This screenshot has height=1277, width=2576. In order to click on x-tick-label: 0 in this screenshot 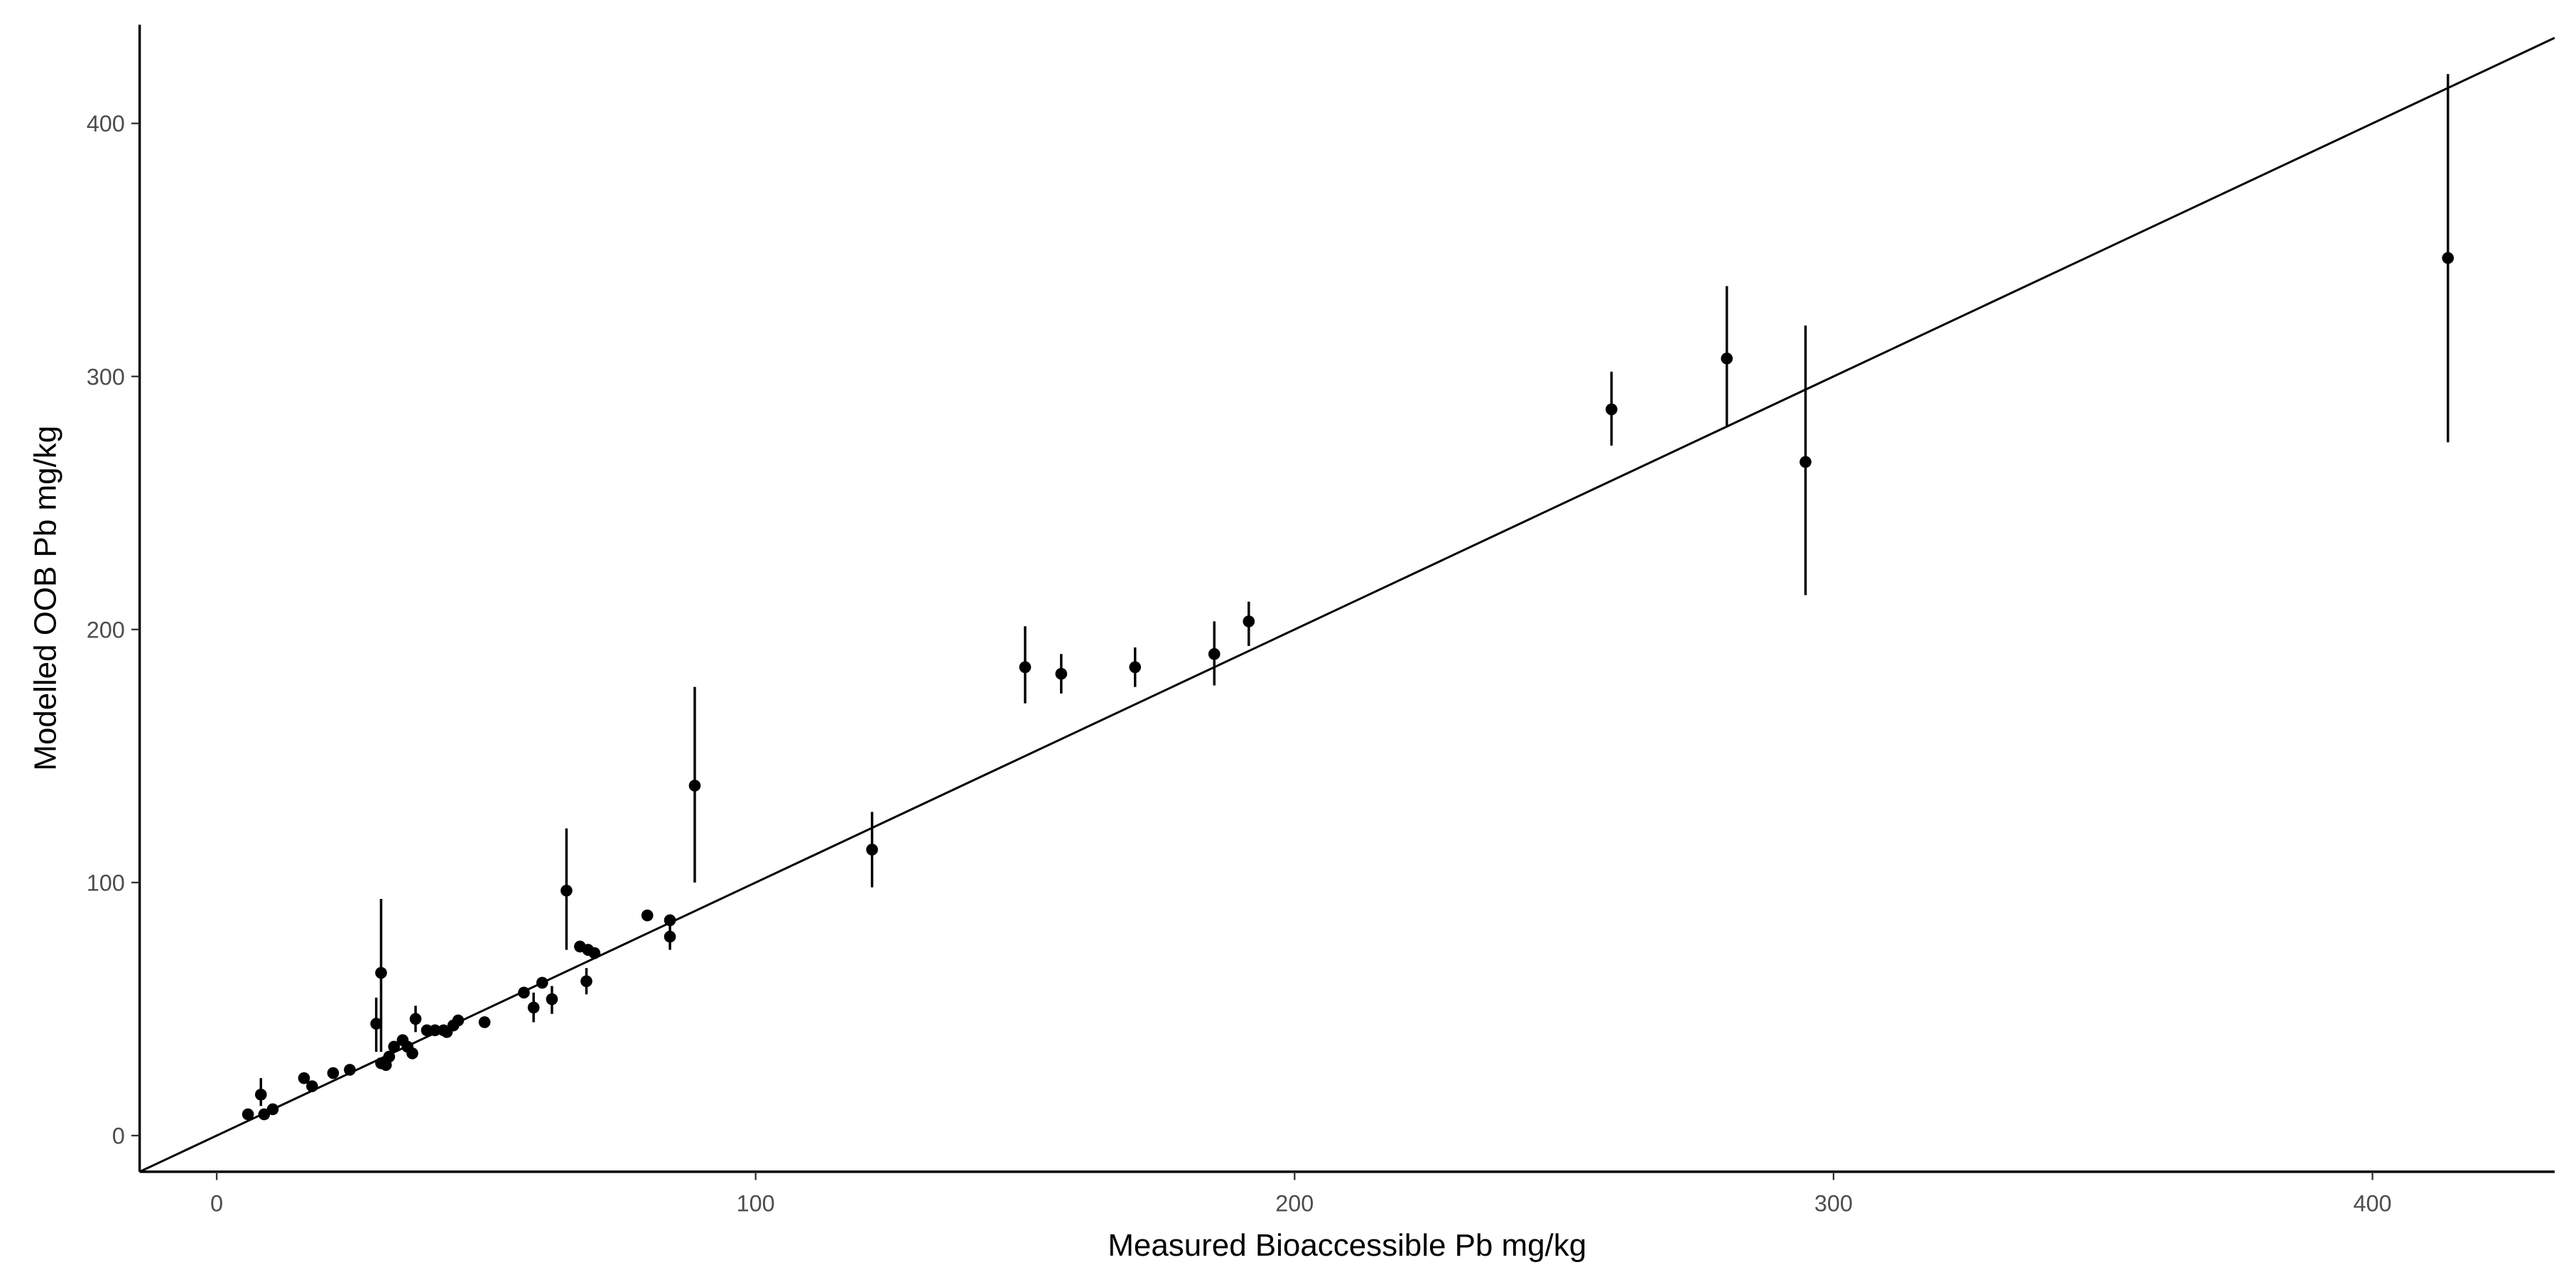, I will do `click(216, 1203)`.